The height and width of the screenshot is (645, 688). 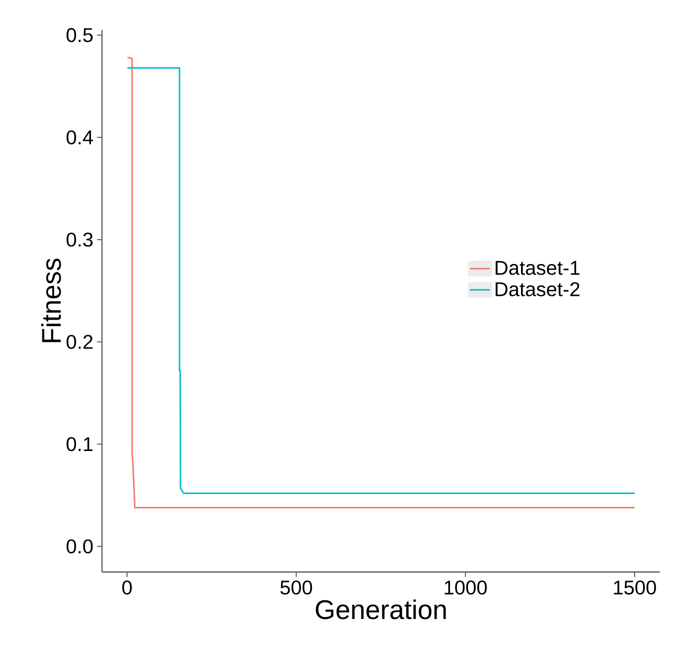 I want to click on y-tick-label: 0.1, so click(x=79, y=444).